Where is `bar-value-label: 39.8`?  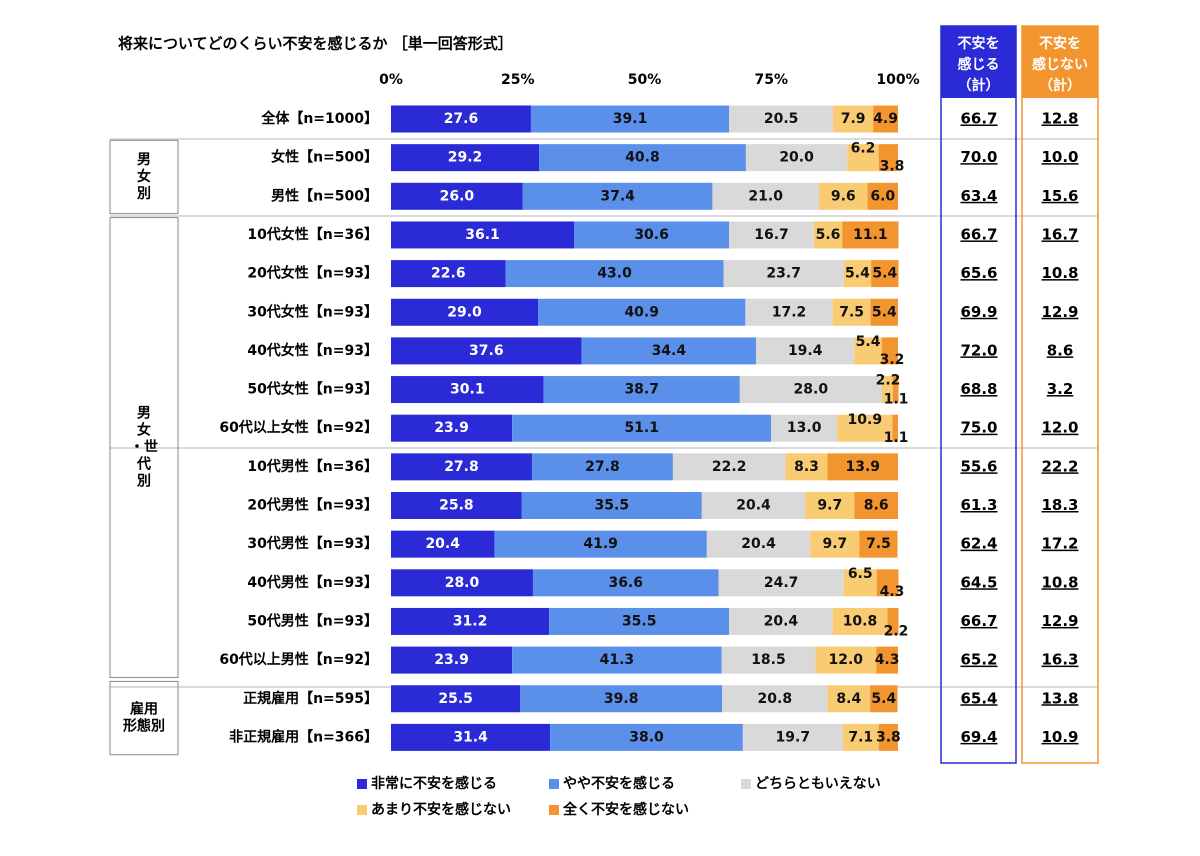 bar-value-label: 39.8 is located at coordinates (621, 699).